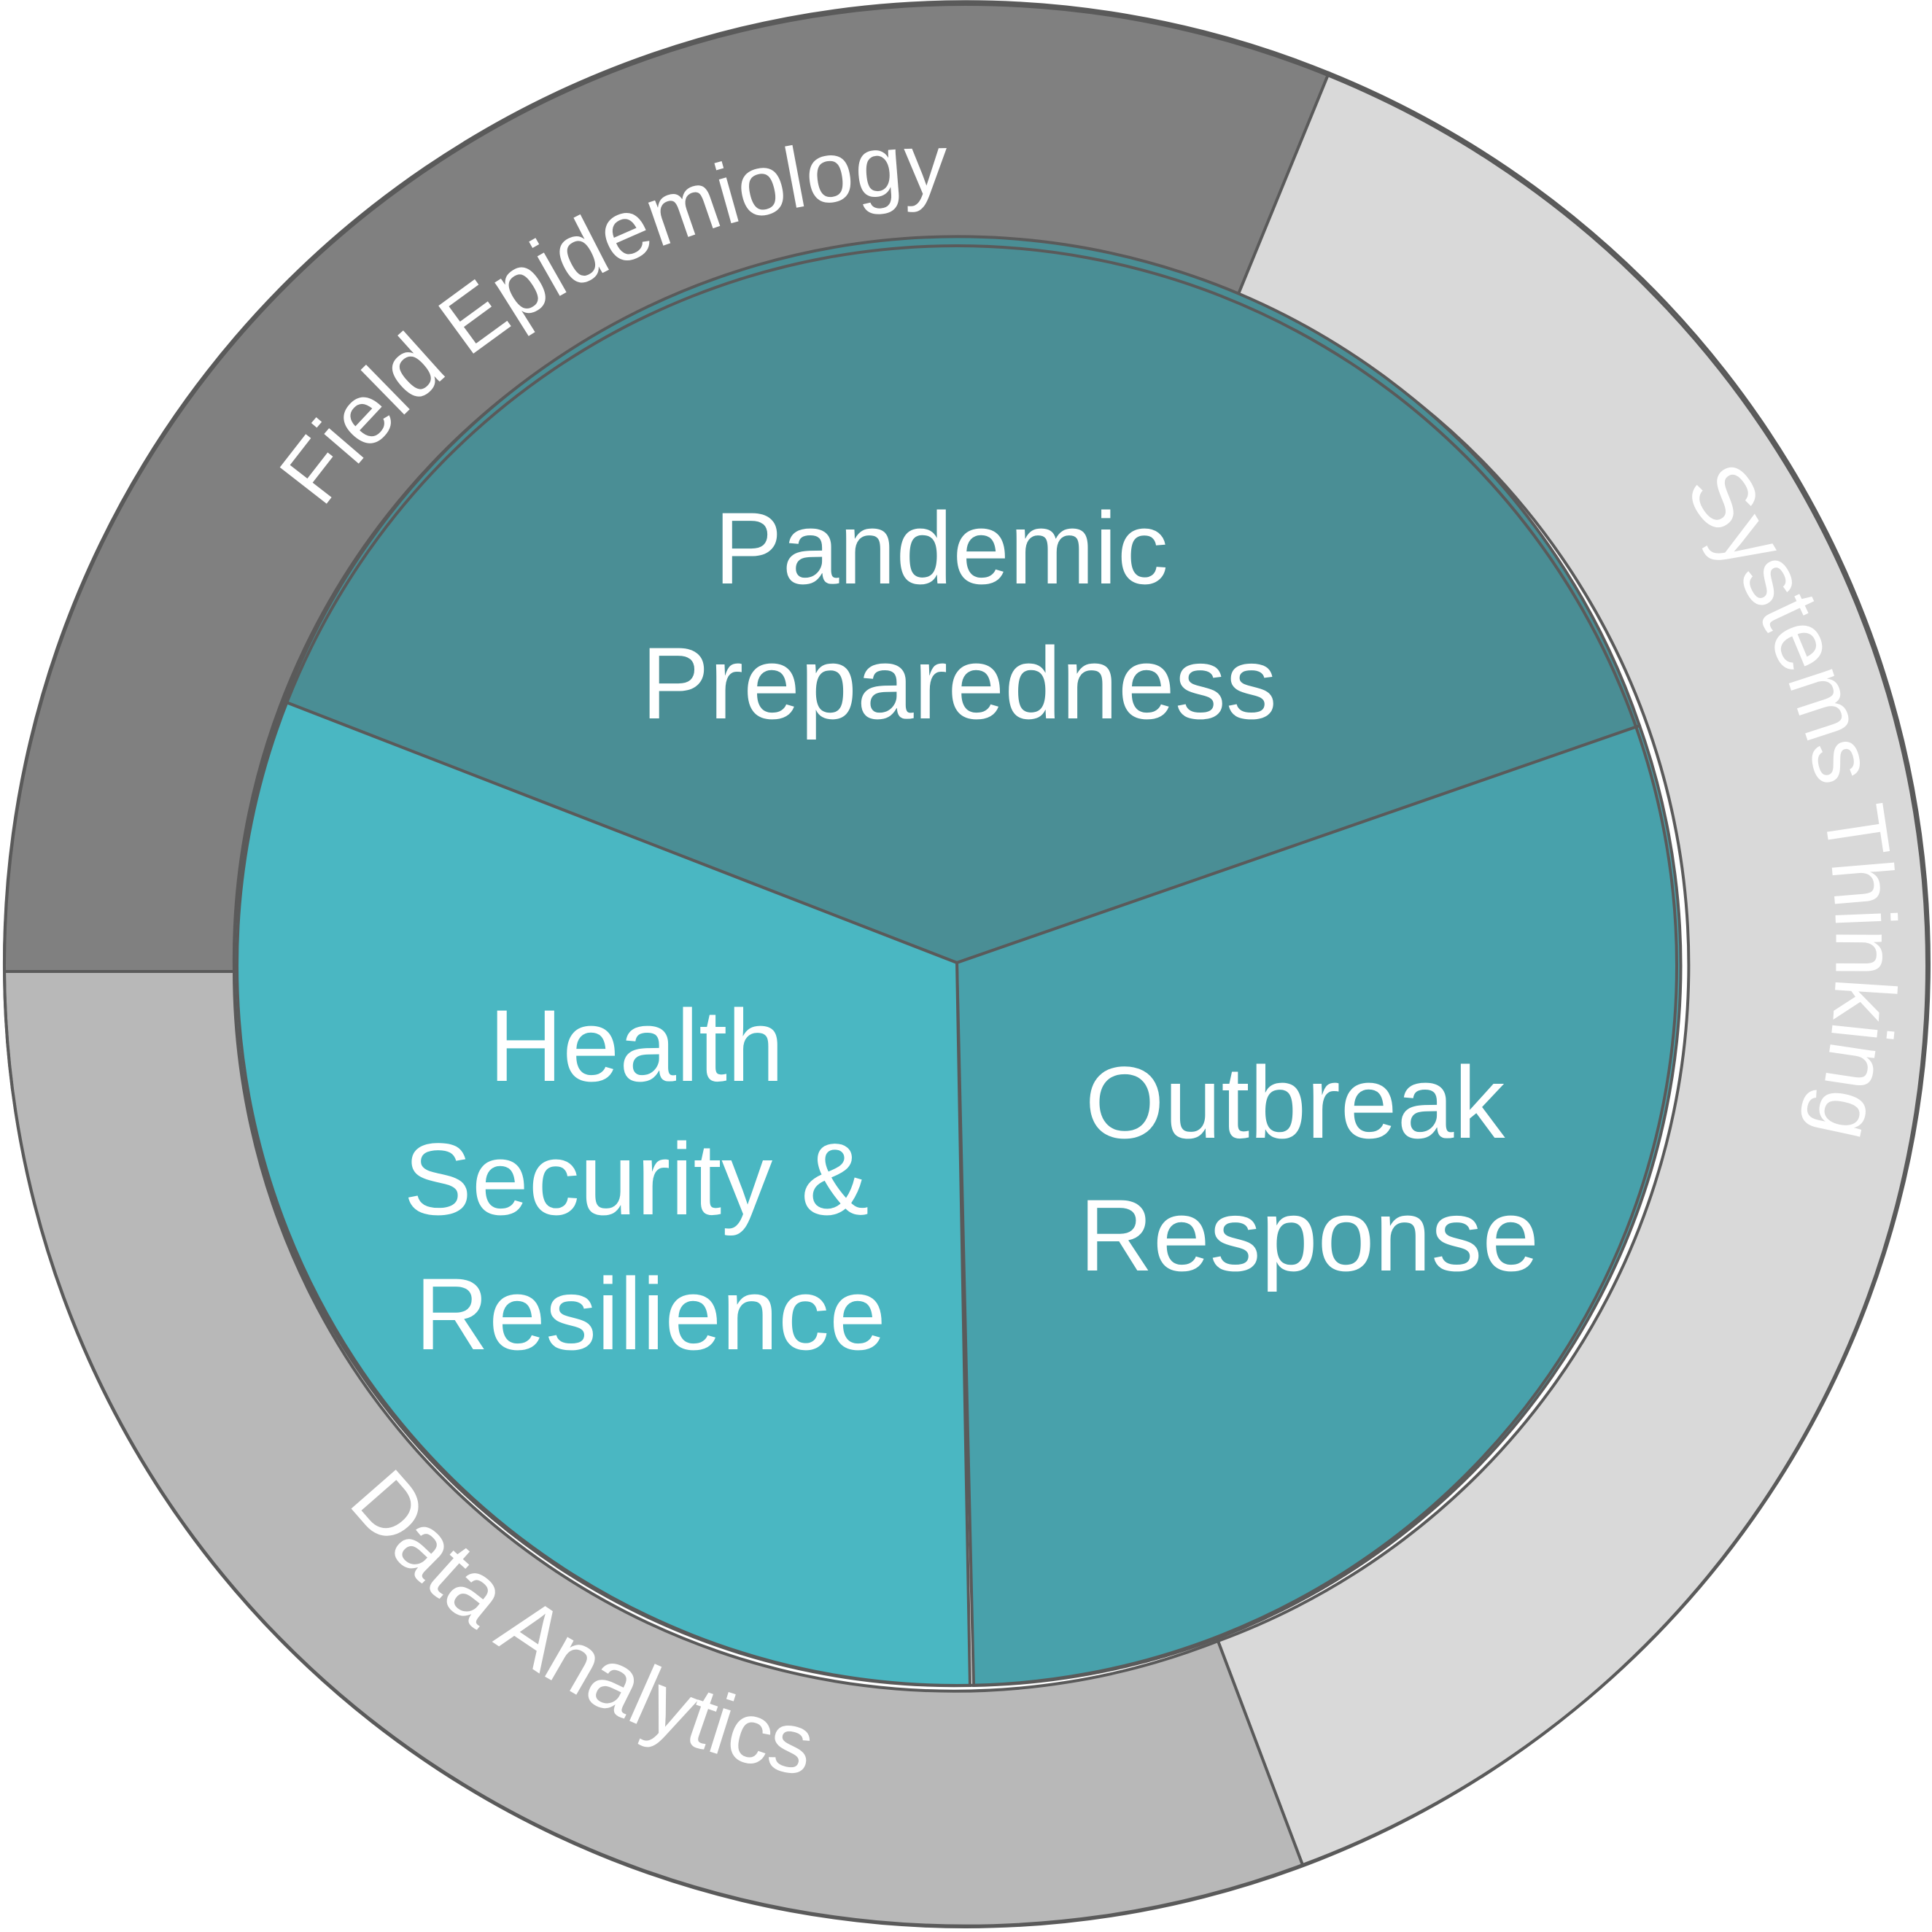  I want to click on health-line-1: Health, so click(636, 1045).